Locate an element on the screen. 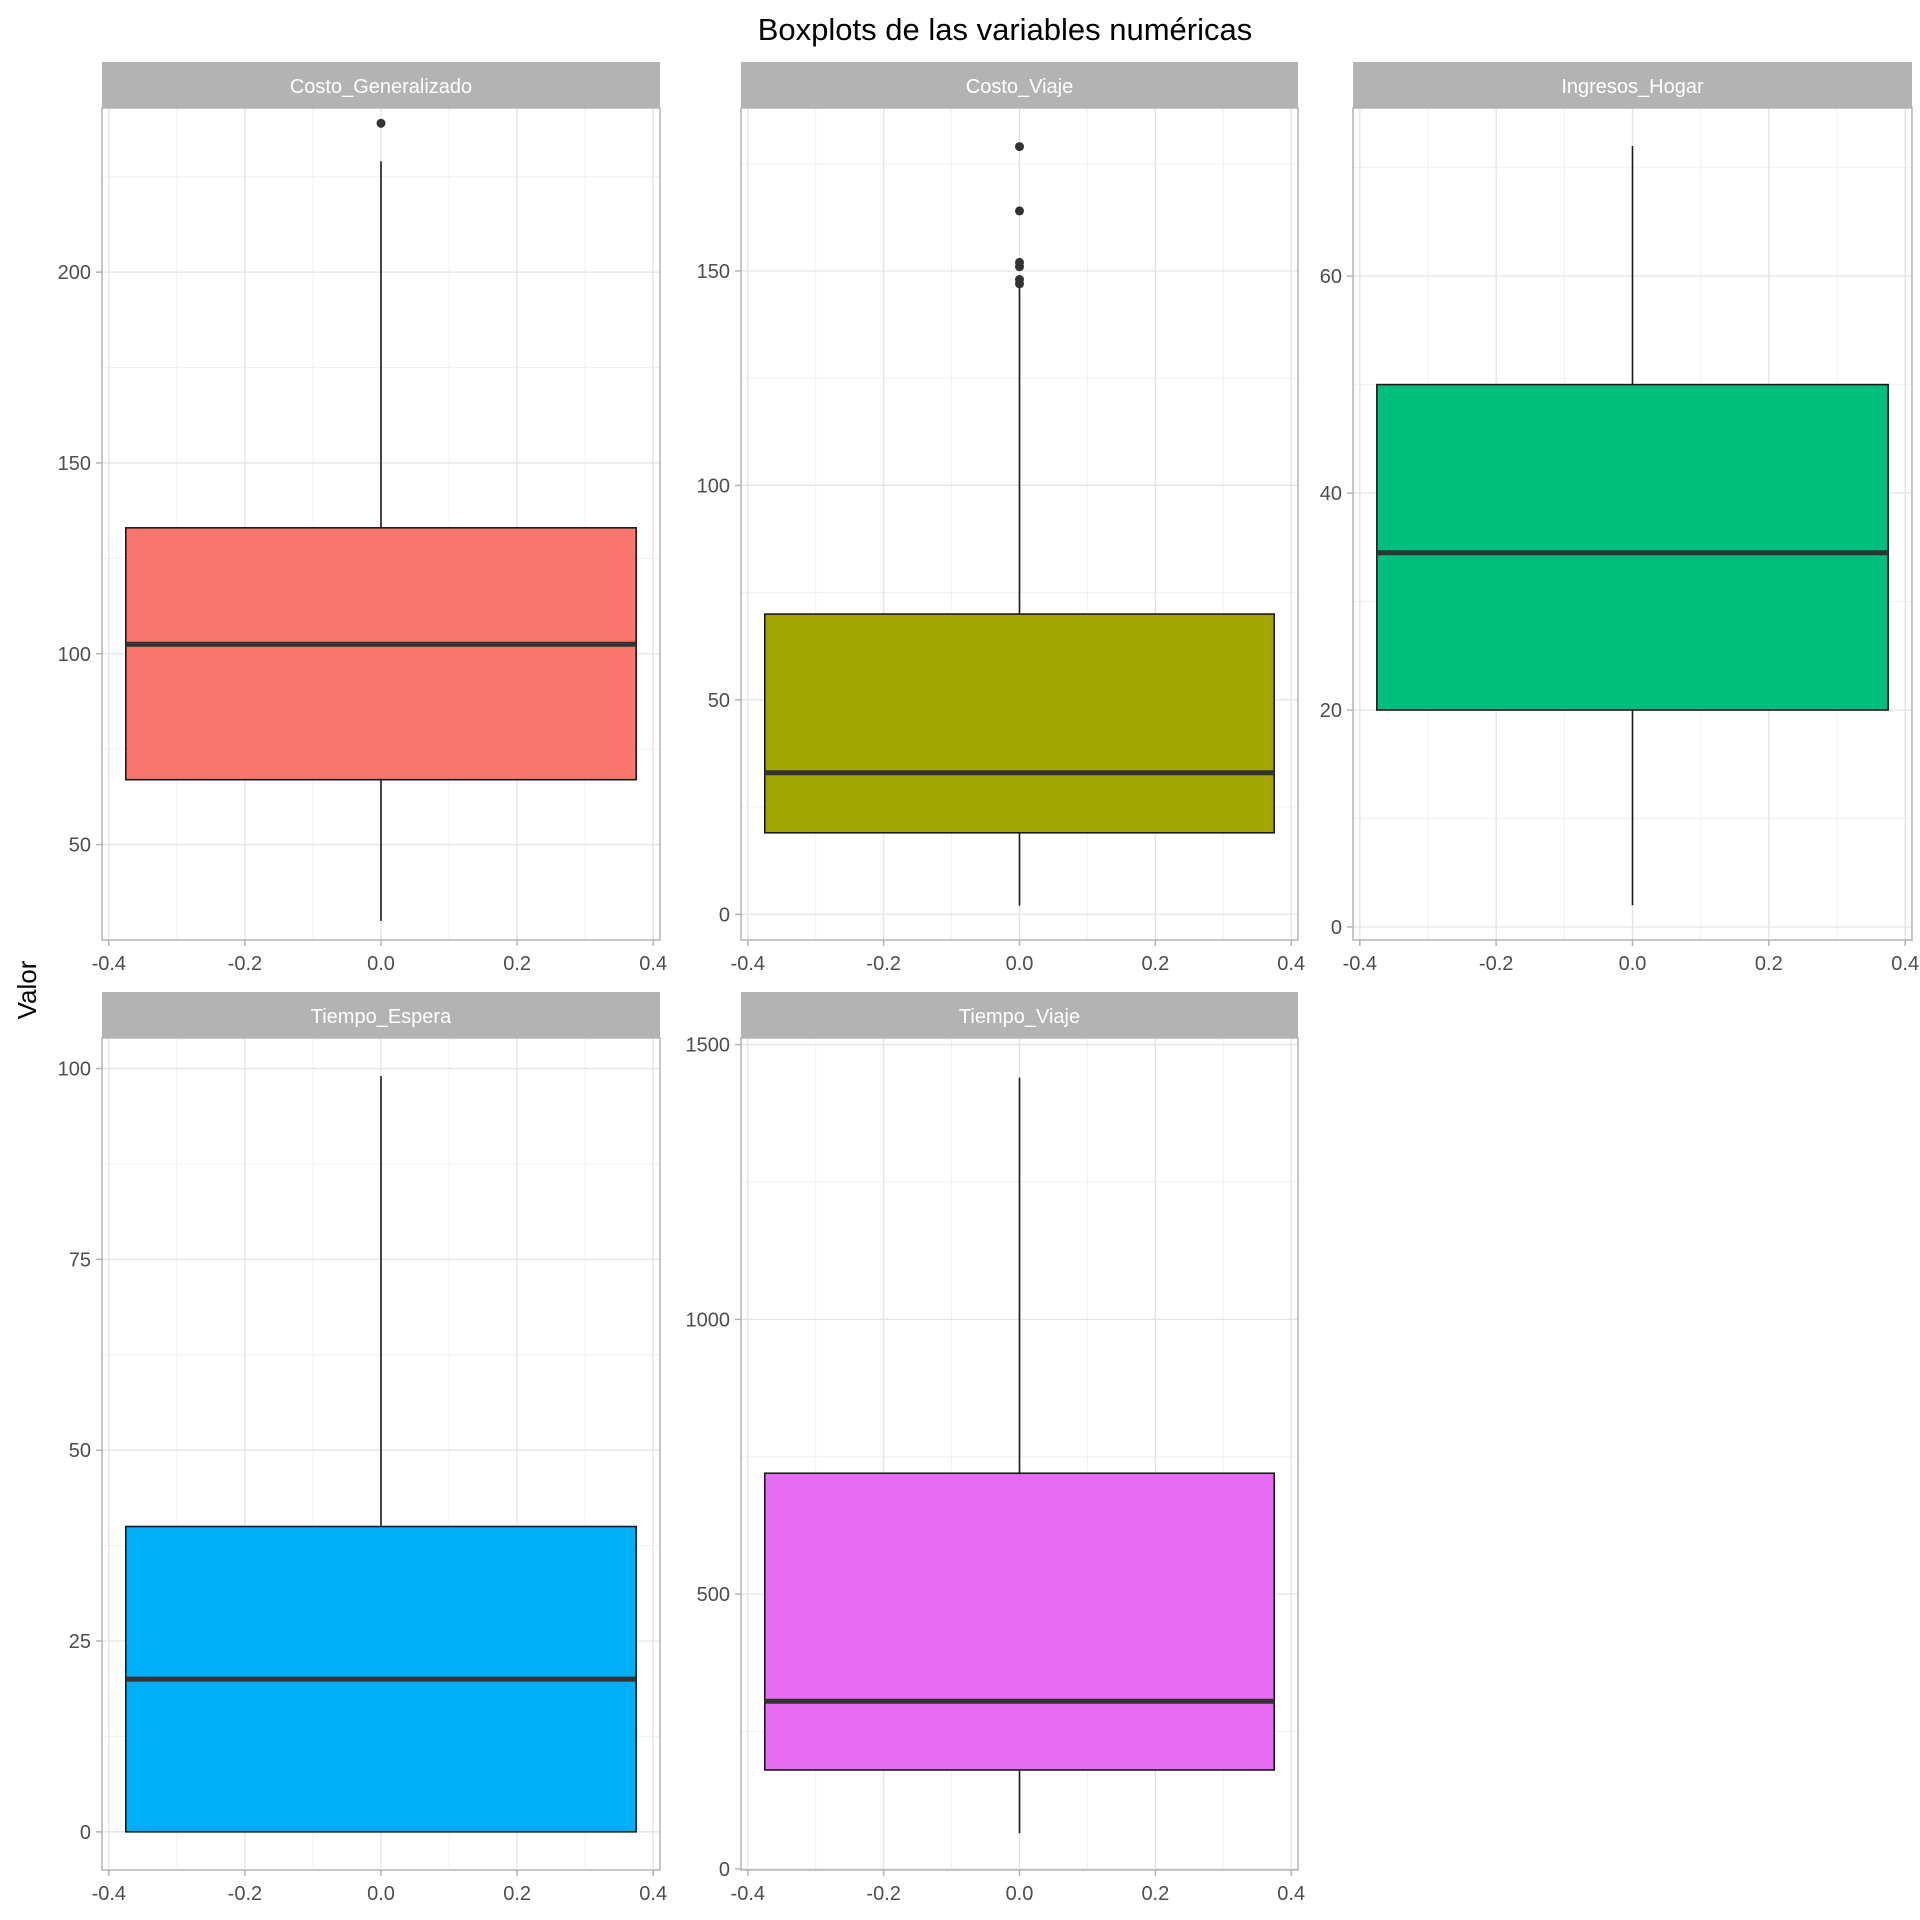 The image size is (1920, 1920). facet-strip-label: Costo_Generalizado is located at coordinates (381, 87).